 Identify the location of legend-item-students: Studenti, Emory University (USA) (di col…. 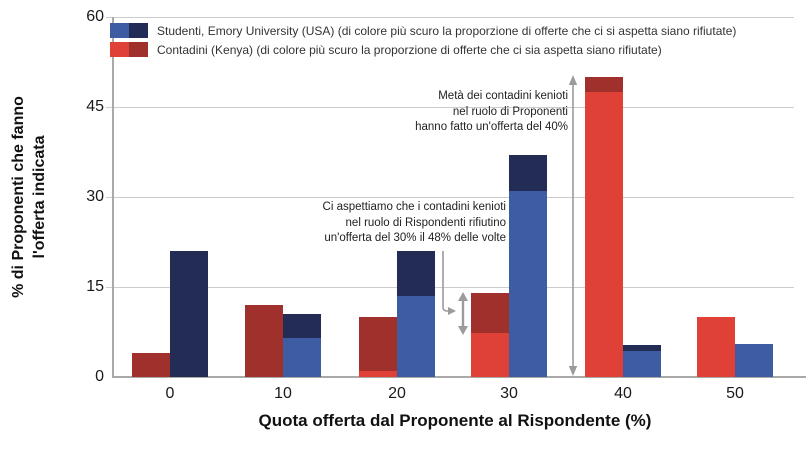
(423, 30).